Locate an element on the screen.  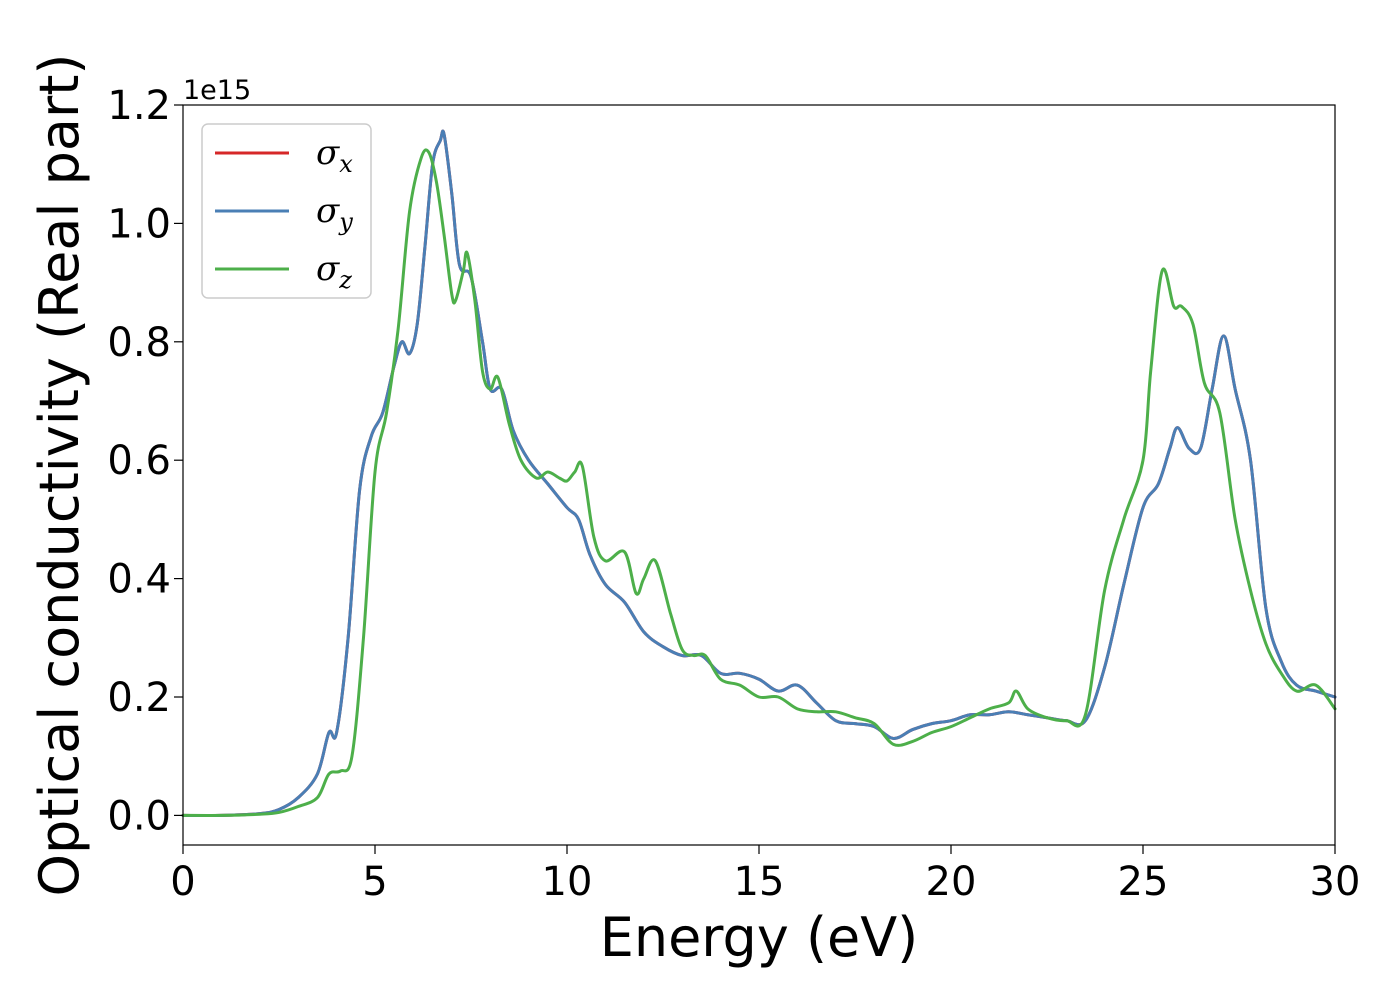
x-axis: 0 5 10 15 20 25 30 is located at coordinates (765, 875).